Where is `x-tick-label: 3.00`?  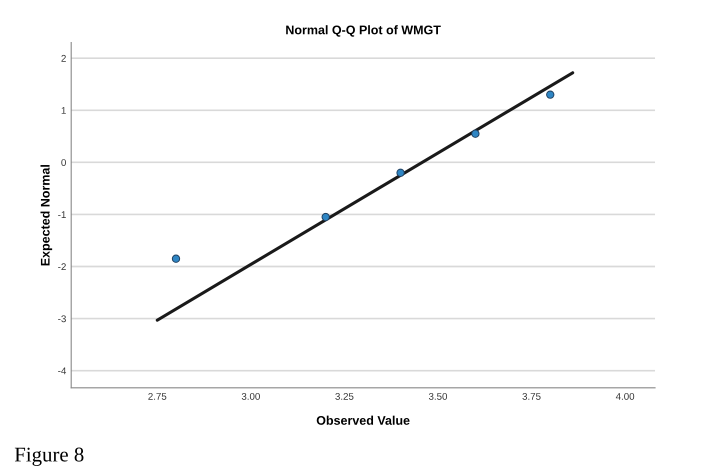
x-tick-label: 3.00 is located at coordinates (251, 396).